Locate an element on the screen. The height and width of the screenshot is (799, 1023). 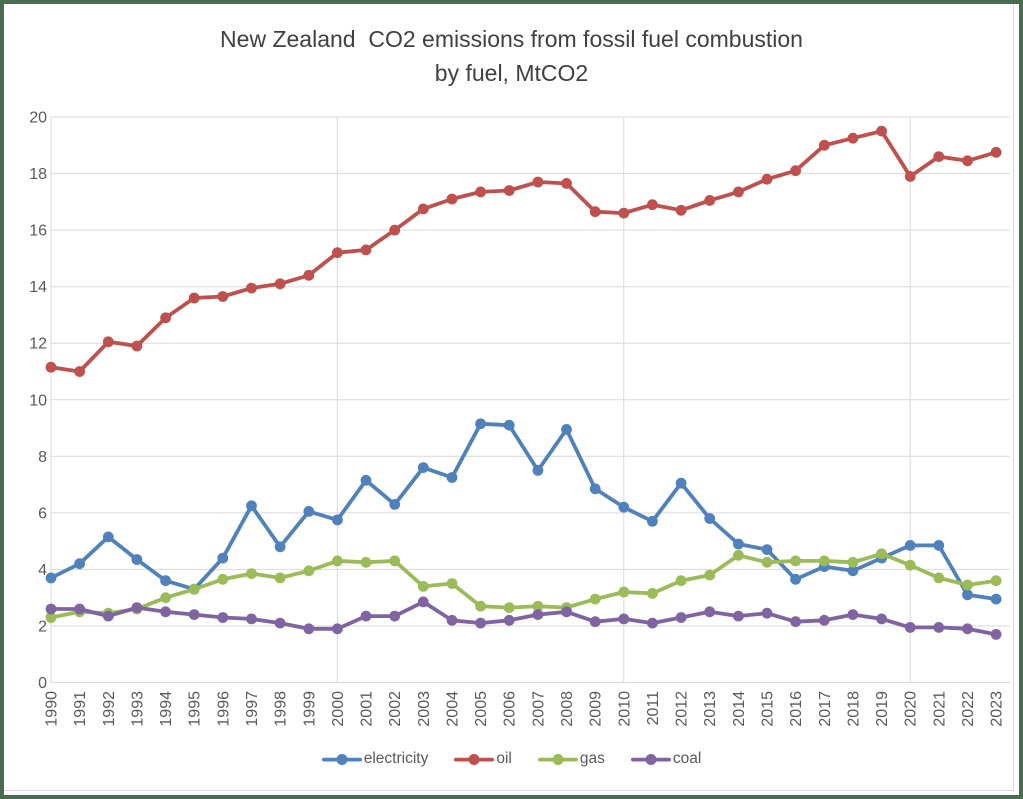
point-coal-1993 is located at coordinates (137, 607).